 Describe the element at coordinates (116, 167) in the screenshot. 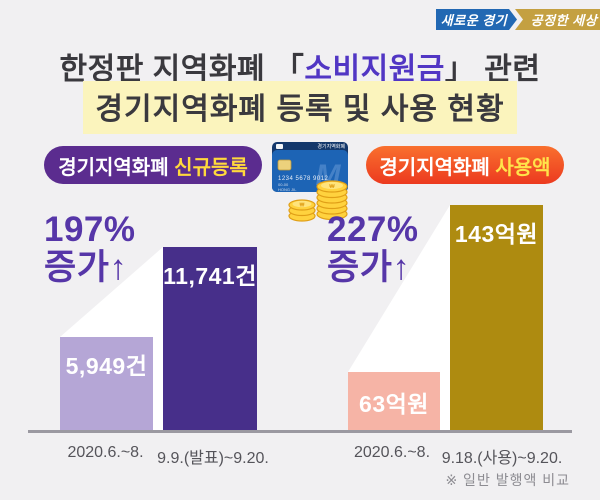

I see `left-section-badge-prefix: 경기지역화폐` at that location.